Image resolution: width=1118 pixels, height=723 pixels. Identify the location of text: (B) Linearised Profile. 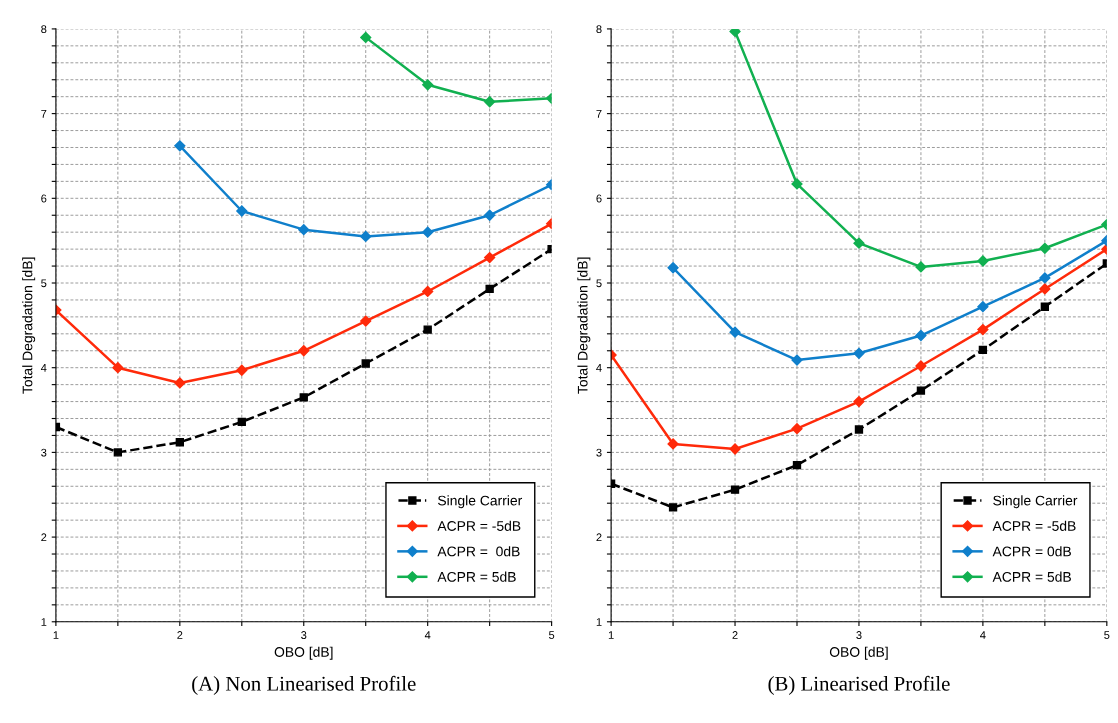
(859, 685).